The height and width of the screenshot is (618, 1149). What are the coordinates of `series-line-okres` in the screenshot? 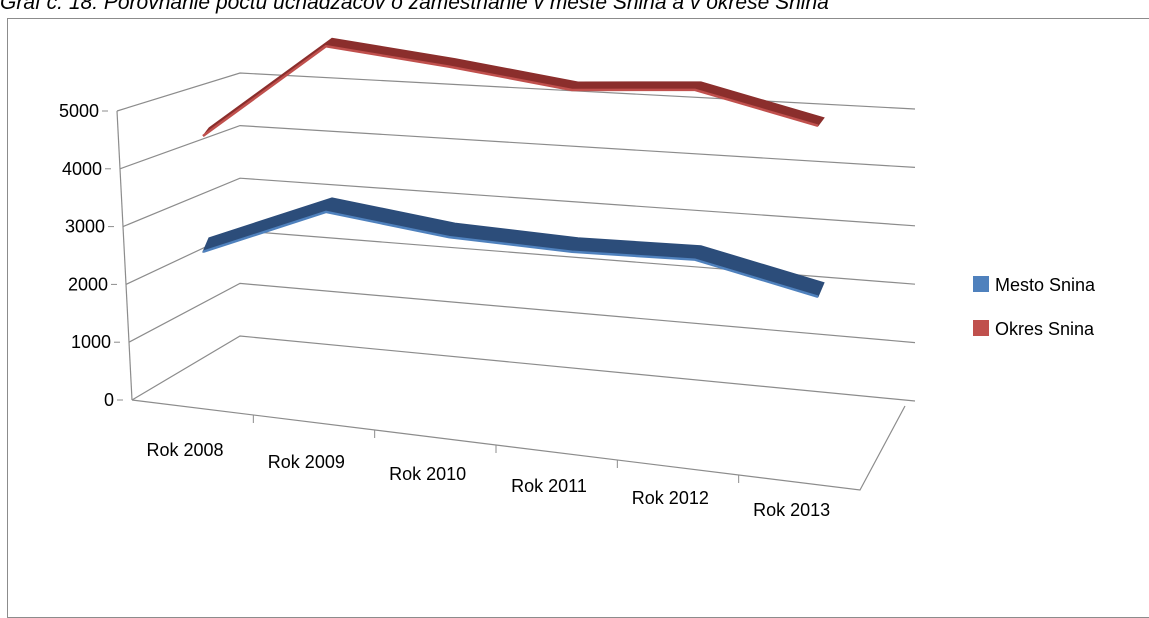 It's located at (510, 90).